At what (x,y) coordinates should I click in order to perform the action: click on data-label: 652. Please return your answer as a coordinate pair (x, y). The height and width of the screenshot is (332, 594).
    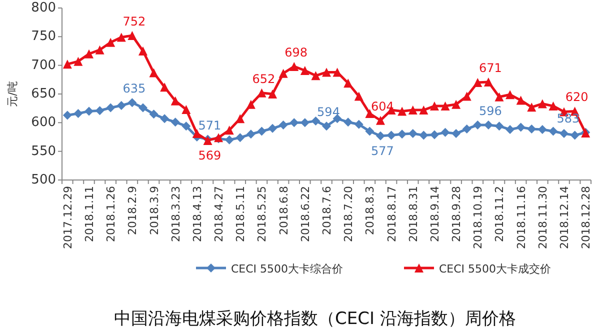
    Looking at the image, I should click on (264, 79).